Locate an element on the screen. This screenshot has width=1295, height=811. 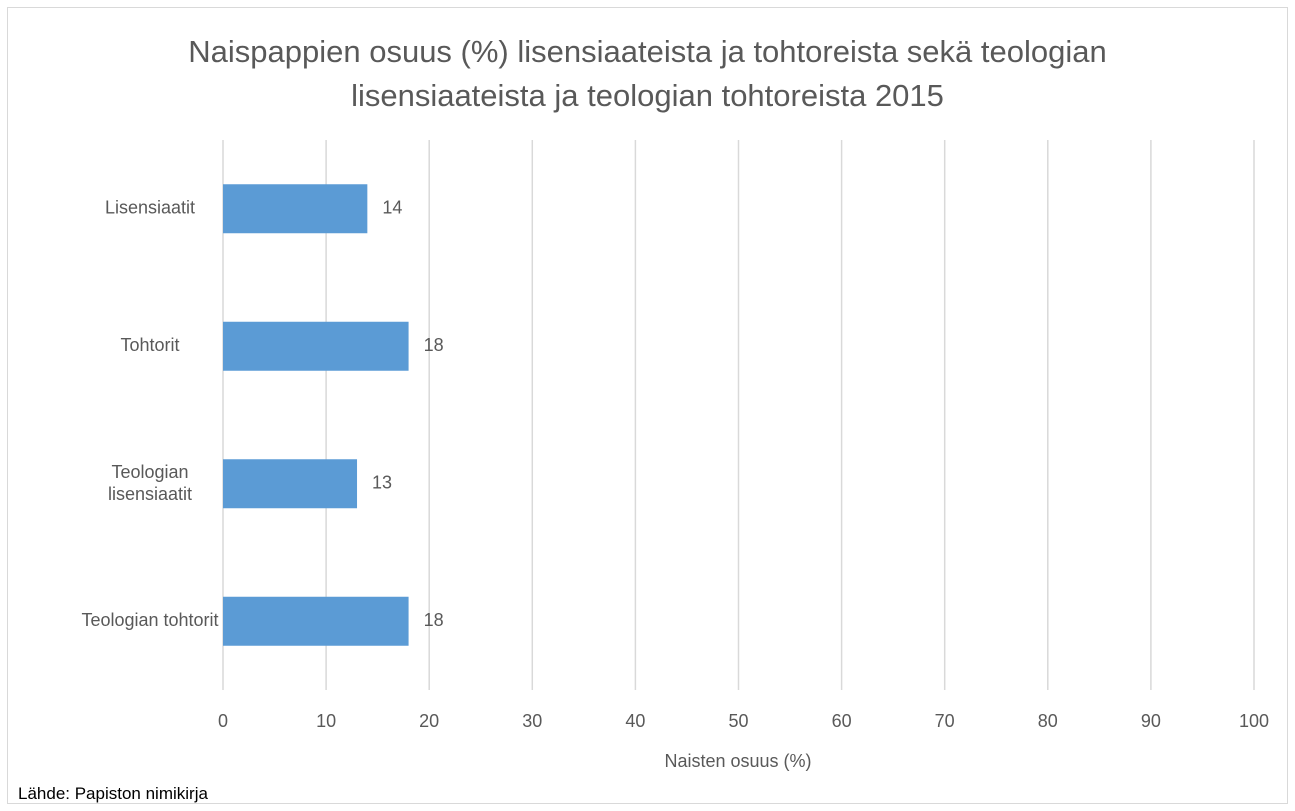
x-tick-label: 0 is located at coordinates (223, 721).